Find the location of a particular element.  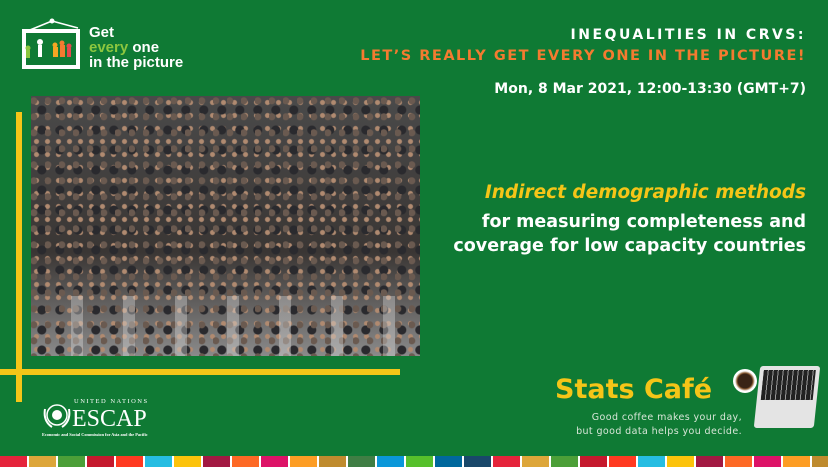

event-date: Mon, 8 Mar 2021, 12:00-13:30 (GMT+7) is located at coordinates (650, 89).